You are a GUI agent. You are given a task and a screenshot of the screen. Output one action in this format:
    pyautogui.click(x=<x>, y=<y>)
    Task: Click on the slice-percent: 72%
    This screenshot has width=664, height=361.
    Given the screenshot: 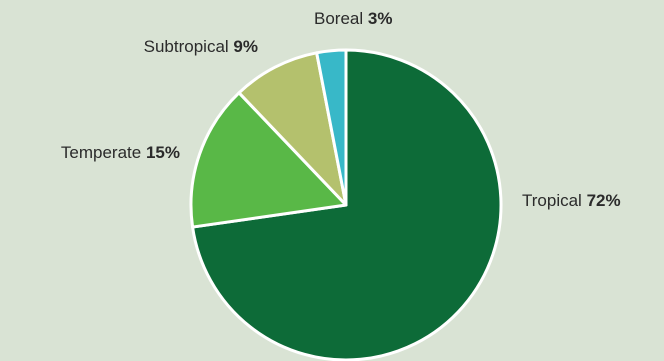 What is the action you would take?
    pyautogui.click(x=604, y=200)
    